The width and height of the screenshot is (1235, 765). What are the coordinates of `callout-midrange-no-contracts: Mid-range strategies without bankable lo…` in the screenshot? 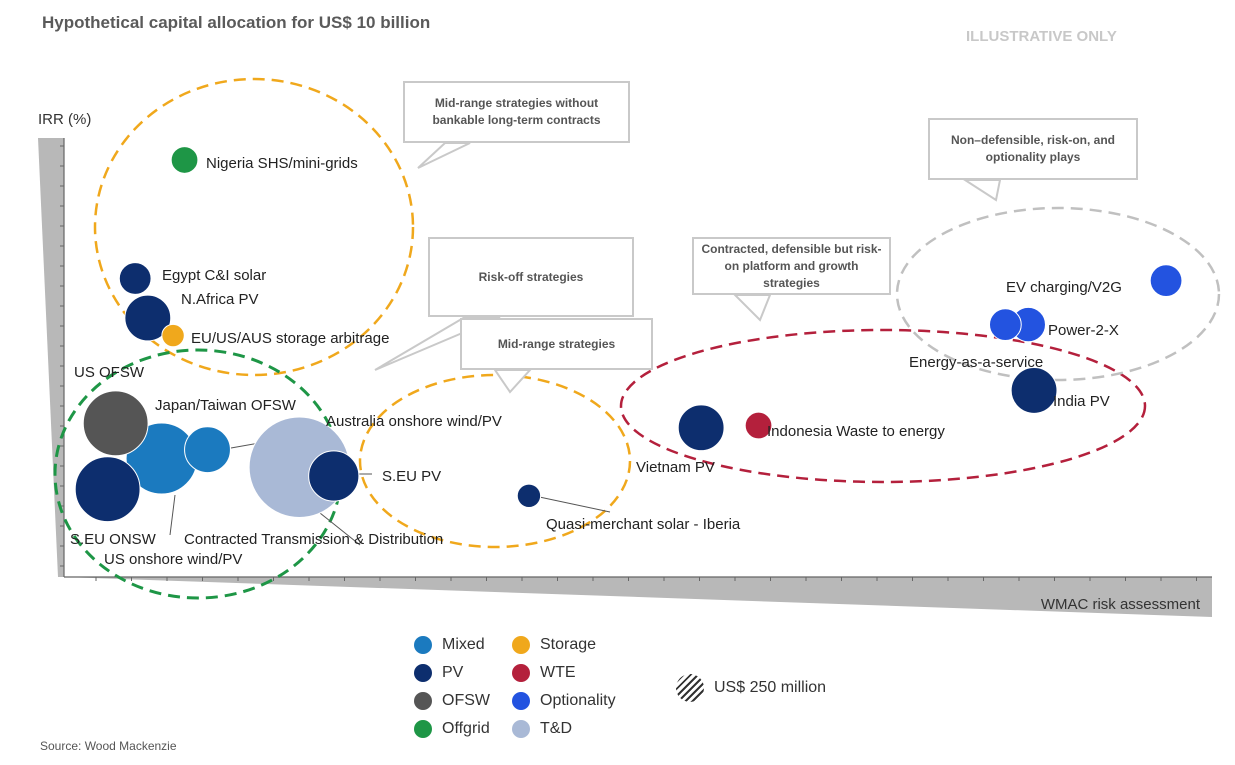 It's located at (516, 112).